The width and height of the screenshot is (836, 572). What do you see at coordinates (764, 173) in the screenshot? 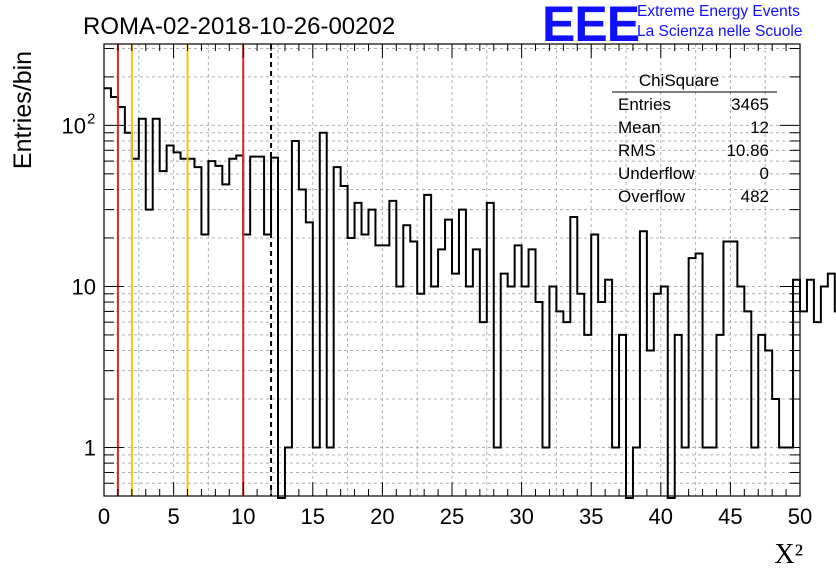
I see `stats-row-value: 0` at bounding box center [764, 173].